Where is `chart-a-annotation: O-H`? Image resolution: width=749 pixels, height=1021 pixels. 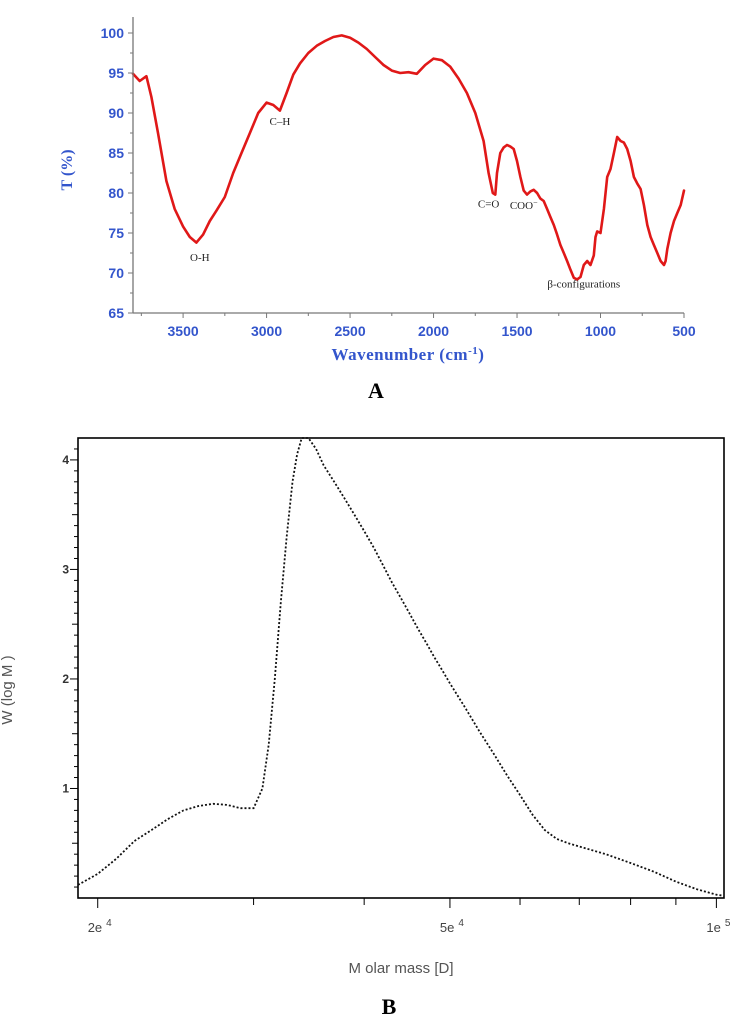
chart-a-annotation: O-H is located at coordinates (200, 258).